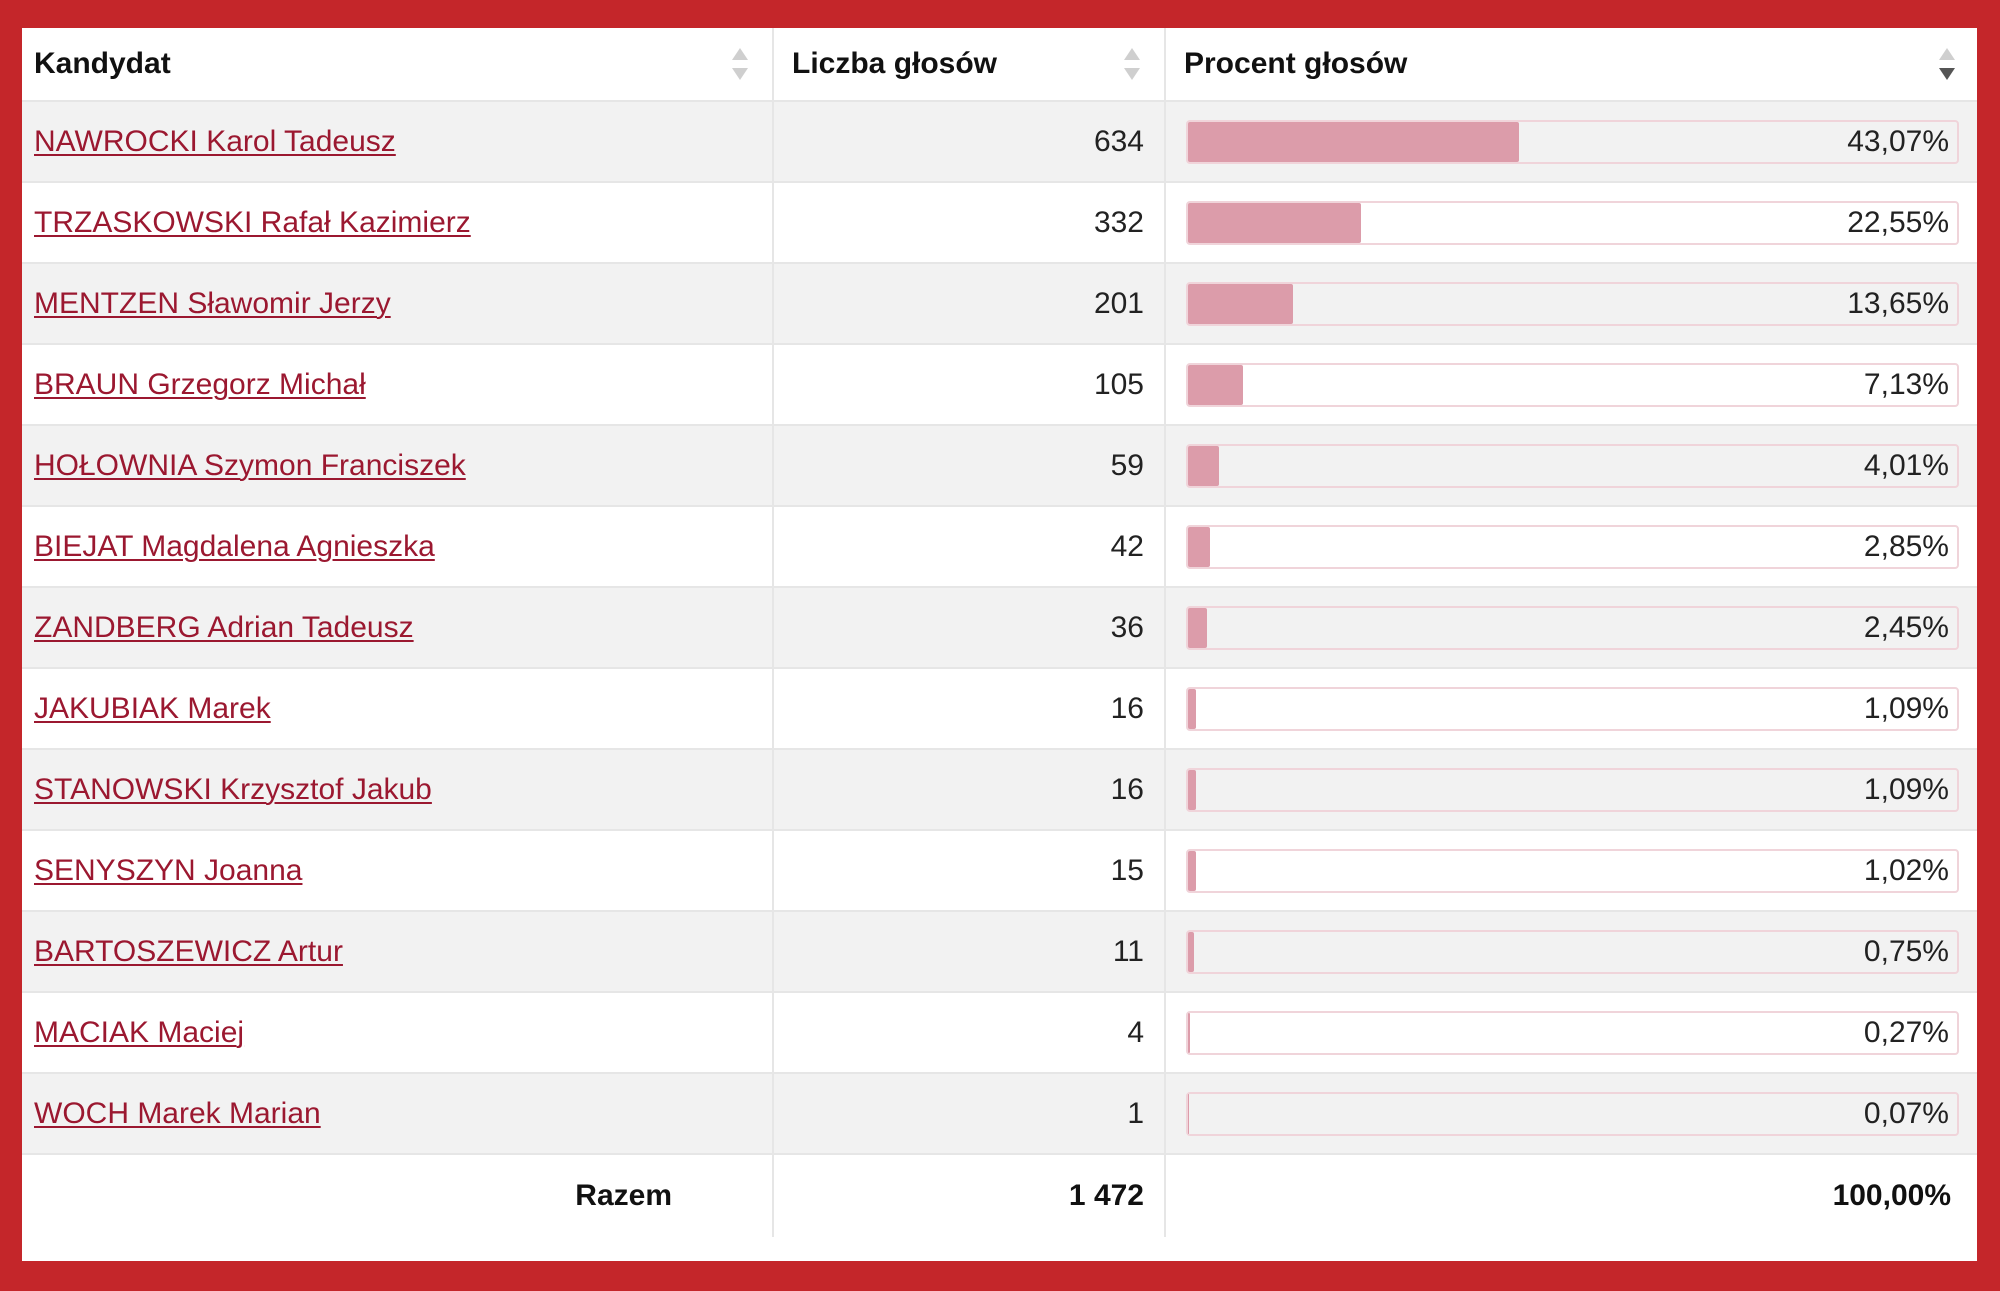 The image size is (2000, 1291). I want to click on candidate-link: BRAUN Grzegorz Michał, so click(200, 384).